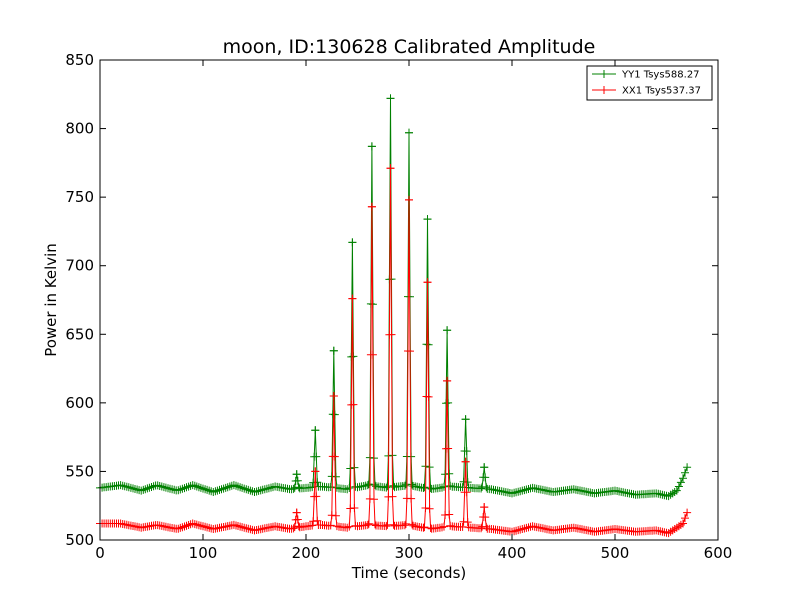  What do you see at coordinates (306, 553) in the screenshot?
I see `x-tick-label: 200` at bounding box center [306, 553].